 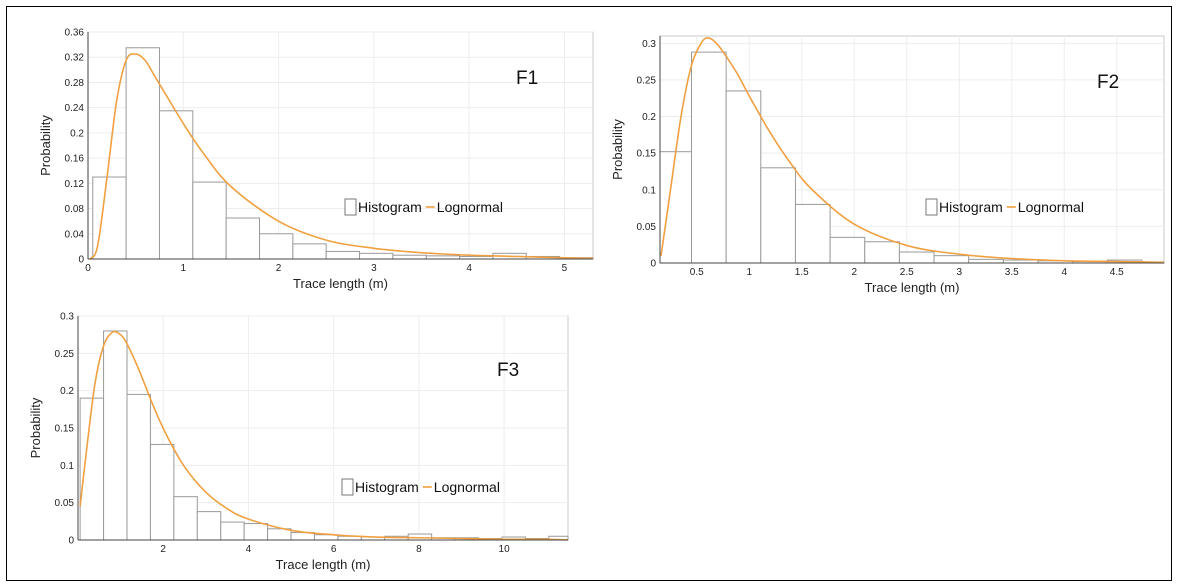 I want to click on y-tick-label: 0.36, so click(x=75, y=33).